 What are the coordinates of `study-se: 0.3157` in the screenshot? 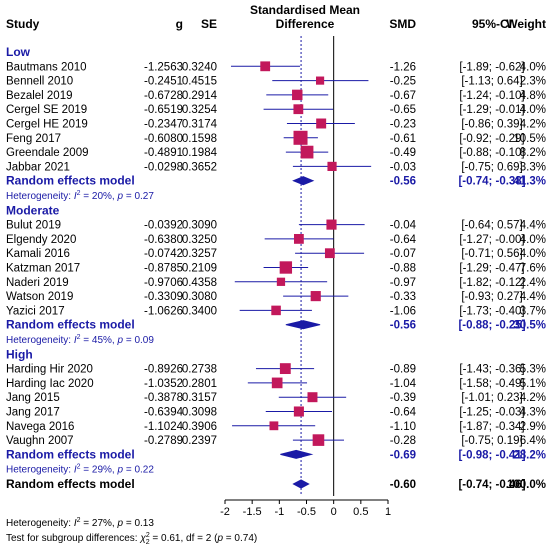 It's located at (199, 398).